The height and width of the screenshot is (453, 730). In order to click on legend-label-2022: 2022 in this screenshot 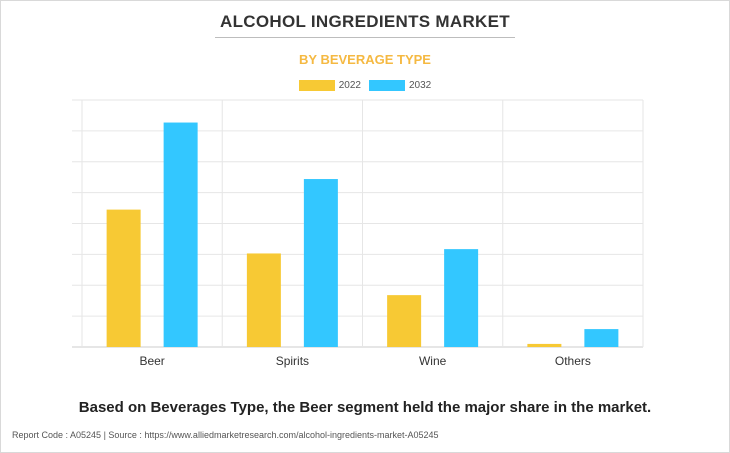, I will do `click(349, 85)`.